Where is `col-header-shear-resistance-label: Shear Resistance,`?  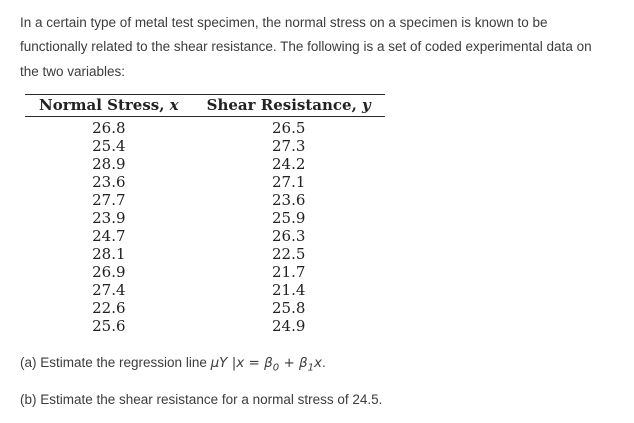 col-header-shear-resistance-label: Shear Resistance, is located at coordinates (284, 104).